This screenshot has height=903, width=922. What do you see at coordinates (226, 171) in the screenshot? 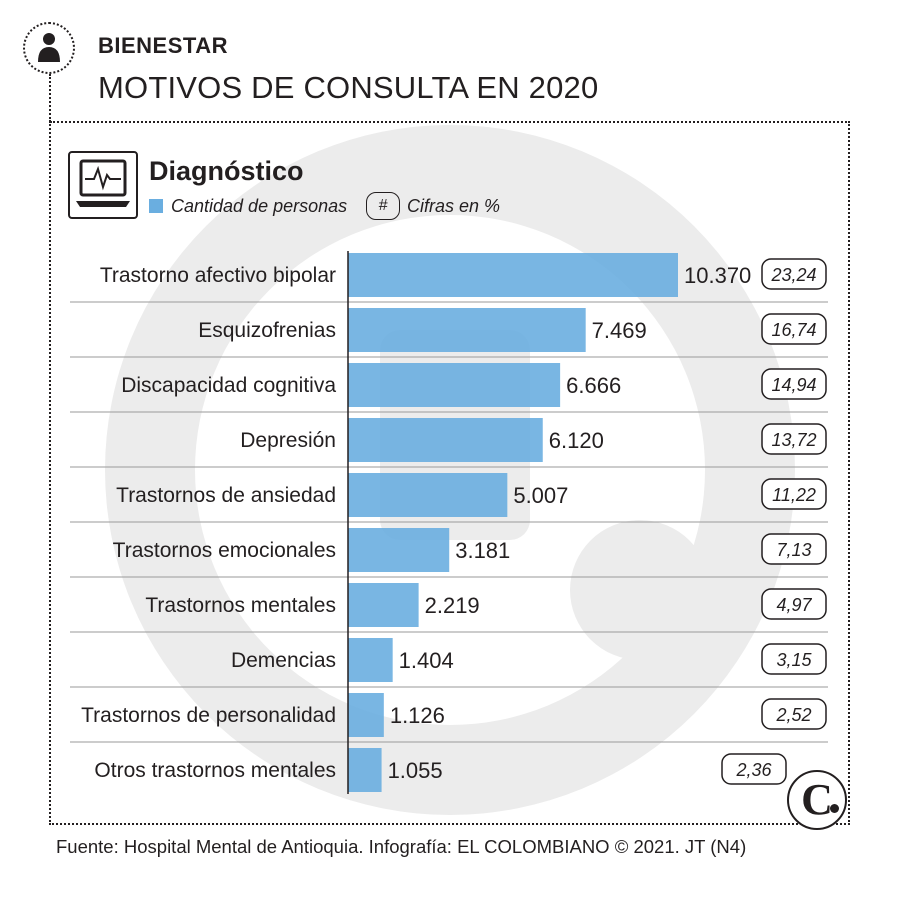
I see `chart-subtitle: Diagnóstico` at bounding box center [226, 171].